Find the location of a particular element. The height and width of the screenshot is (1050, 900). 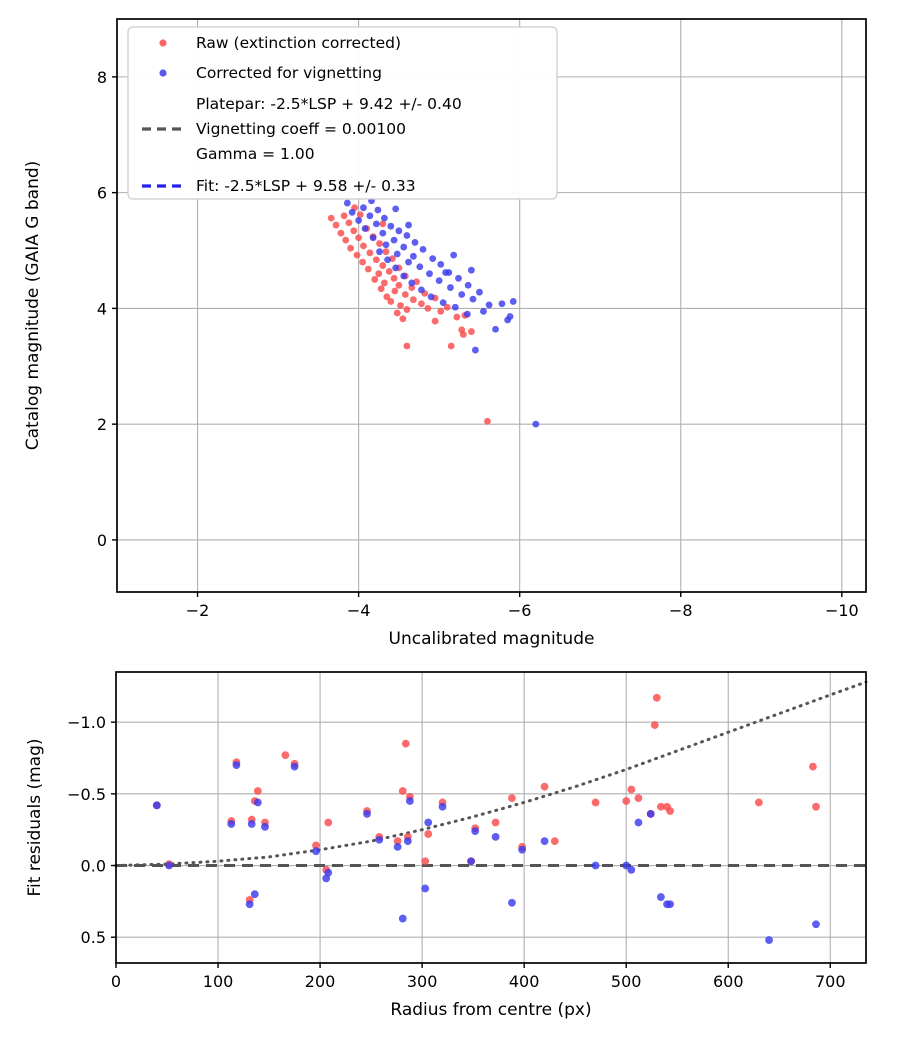

data-points is located at coordinates (433, 312).